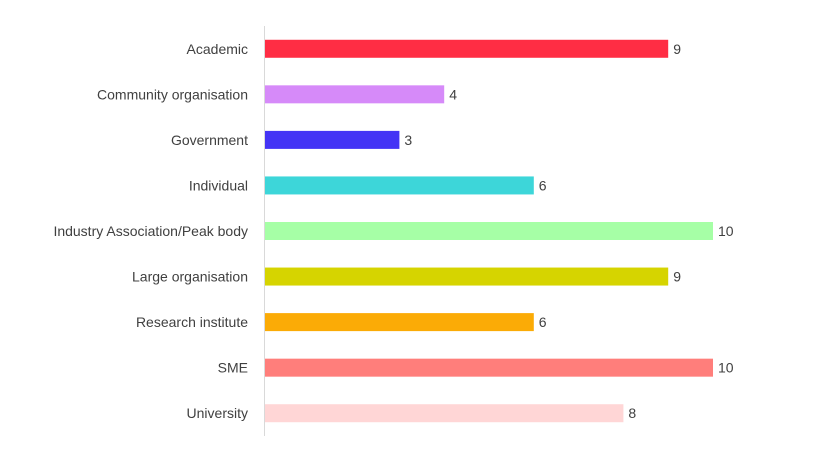 This screenshot has height=467, width=830. I want to click on value-label-academic: 9, so click(677, 49).